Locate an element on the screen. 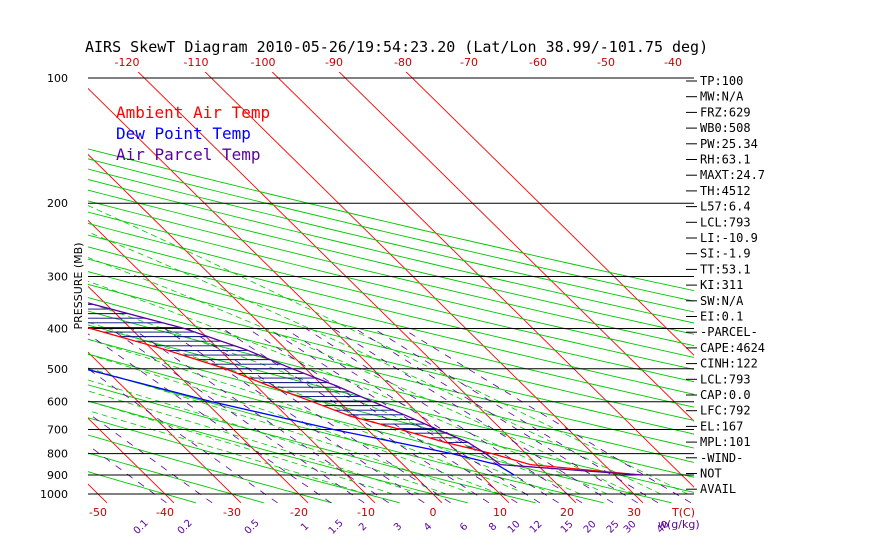 Image resolution: width=870 pixels, height=560 pixels. y-axis-label: PRESSURE (MB) is located at coordinates (78, 286).